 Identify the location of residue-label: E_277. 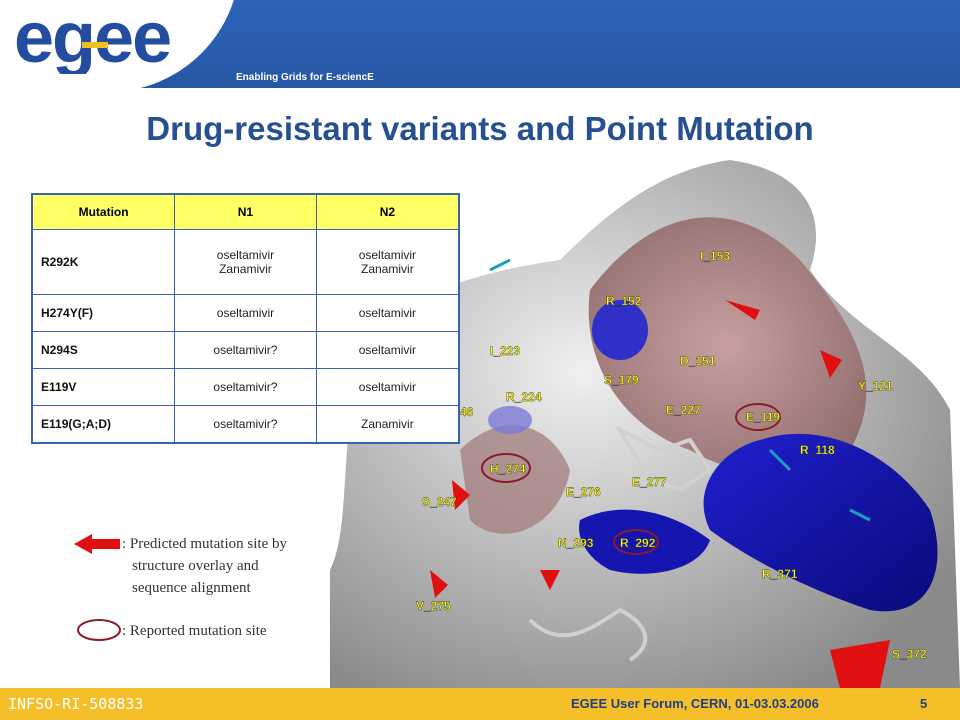
(649, 482).